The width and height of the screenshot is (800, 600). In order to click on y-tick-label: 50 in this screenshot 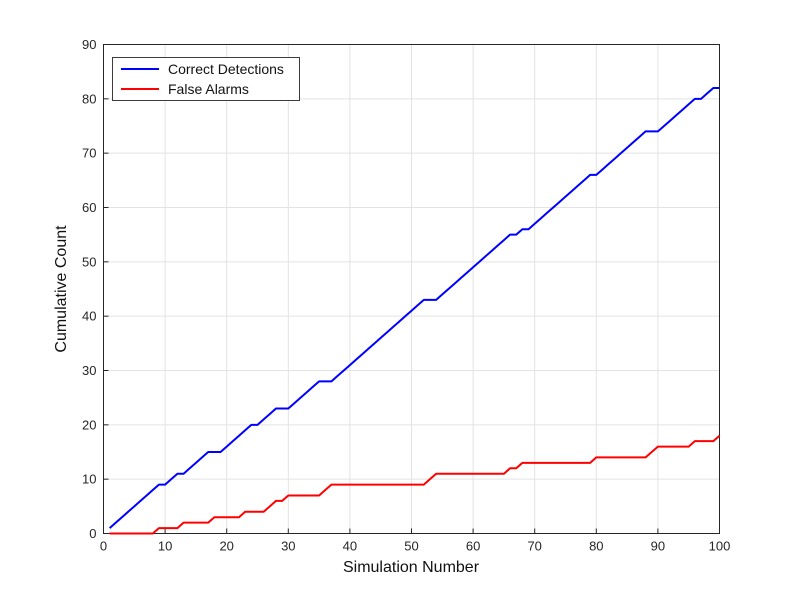, I will do `click(89, 261)`.